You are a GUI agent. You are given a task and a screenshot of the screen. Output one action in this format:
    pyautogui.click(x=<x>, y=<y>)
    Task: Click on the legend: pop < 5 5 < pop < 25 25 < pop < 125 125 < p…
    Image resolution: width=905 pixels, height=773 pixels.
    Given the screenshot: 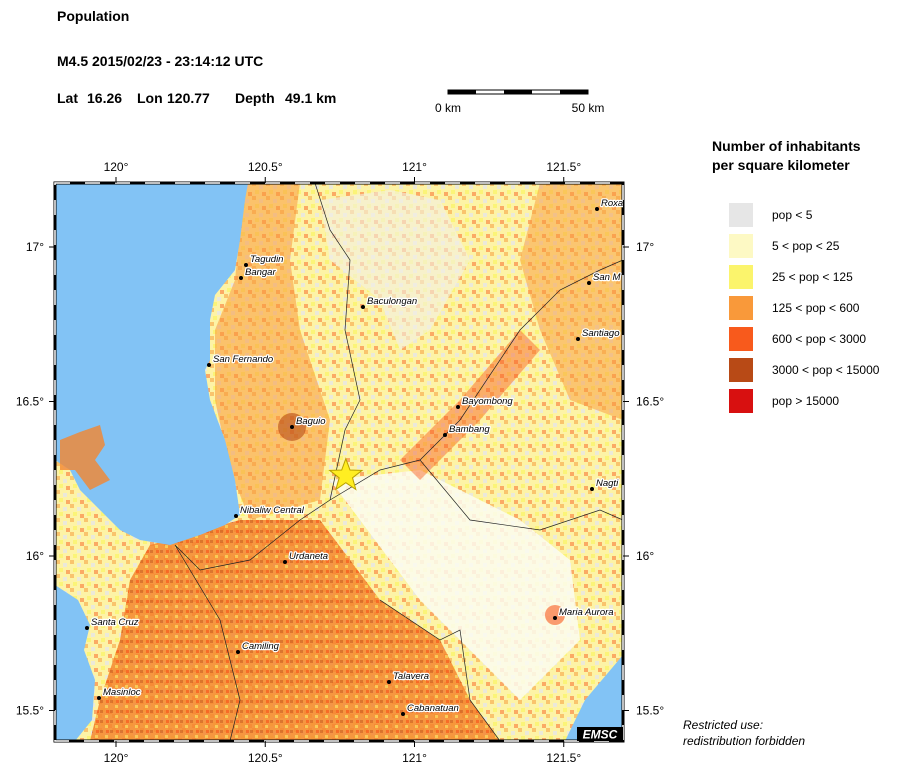 What is the action you would take?
    pyautogui.click(x=804, y=308)
    